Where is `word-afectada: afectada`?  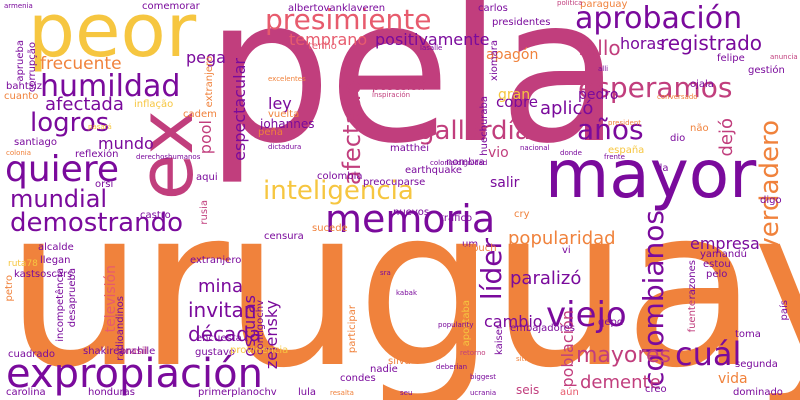 word-afectada: afectada is located at coordinates (84, 104).